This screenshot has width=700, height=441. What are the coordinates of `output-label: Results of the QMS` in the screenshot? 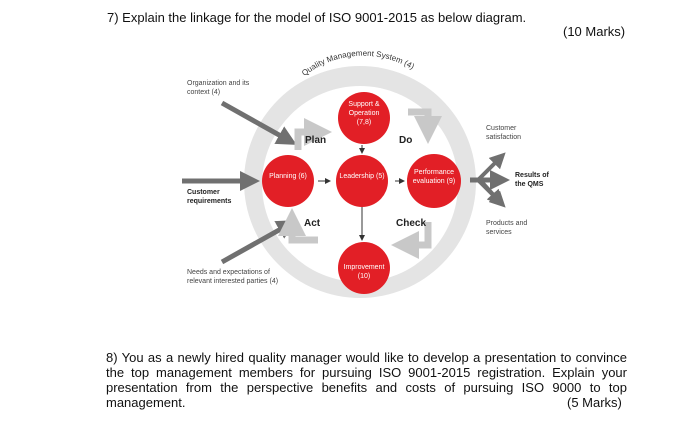 It's located at (532, 180).